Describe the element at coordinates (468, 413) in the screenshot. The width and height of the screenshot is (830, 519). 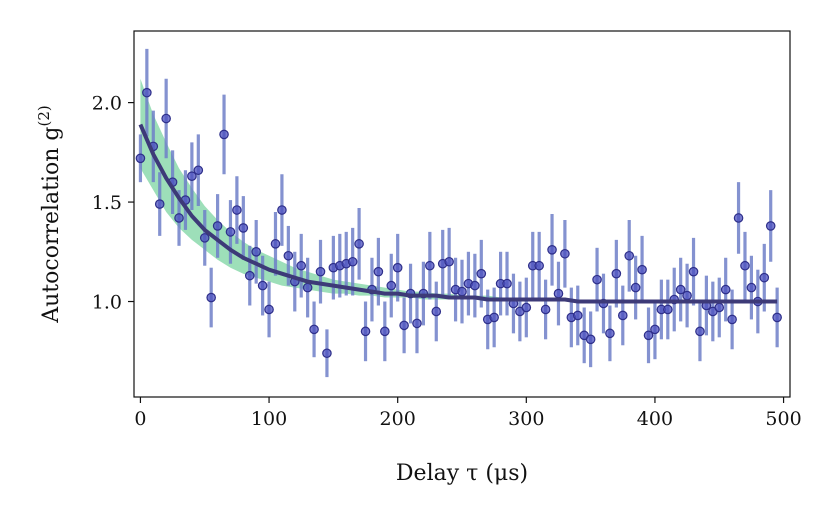
I see `x-axis-ticks: 0 100 200 300 400 500` at that location.